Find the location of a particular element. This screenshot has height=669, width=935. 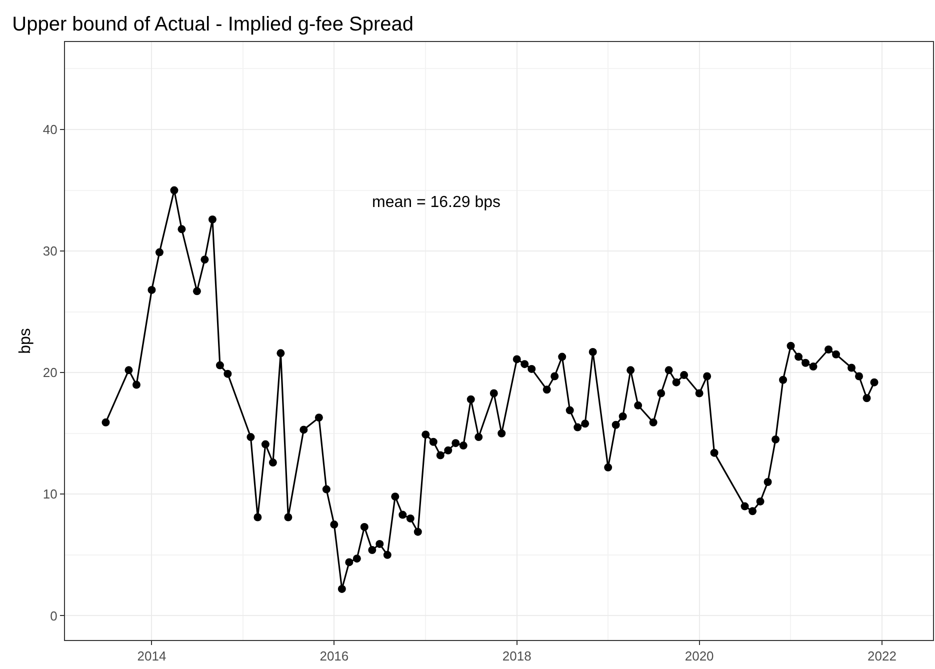

y-axis-title: bps is located at coordinates (25, 341).